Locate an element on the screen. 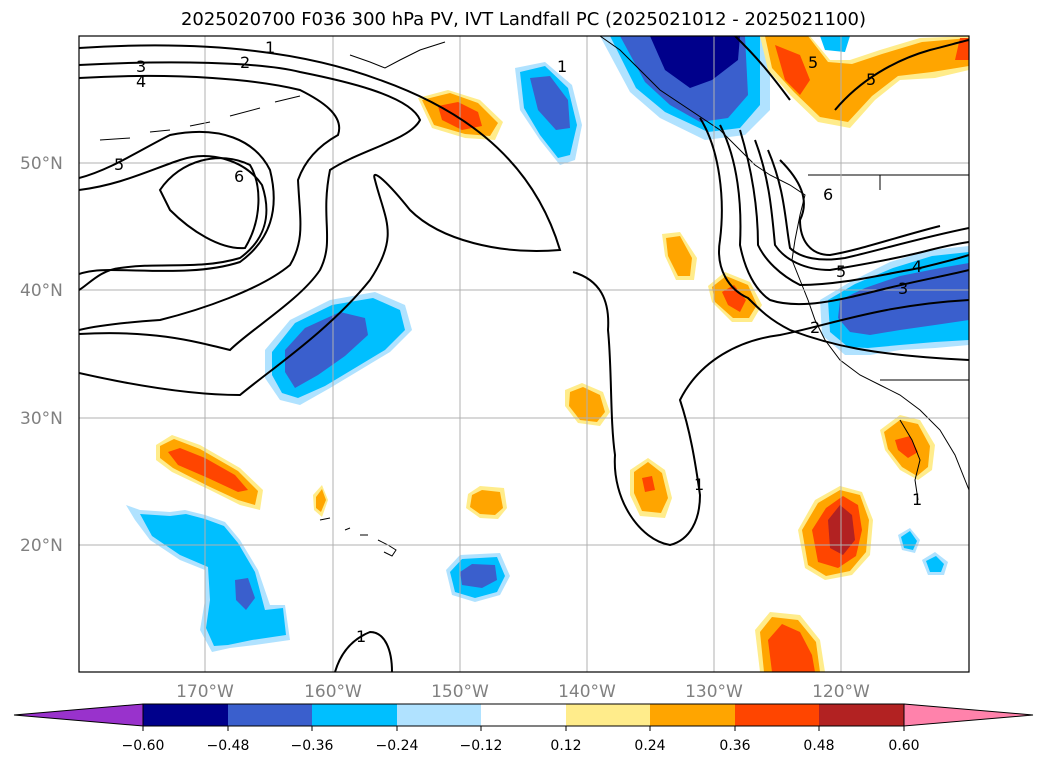 The height and width of the screenshot is (765, 1047). colorbar-tick-label: −0.48 is located at coordinates (228, 746).